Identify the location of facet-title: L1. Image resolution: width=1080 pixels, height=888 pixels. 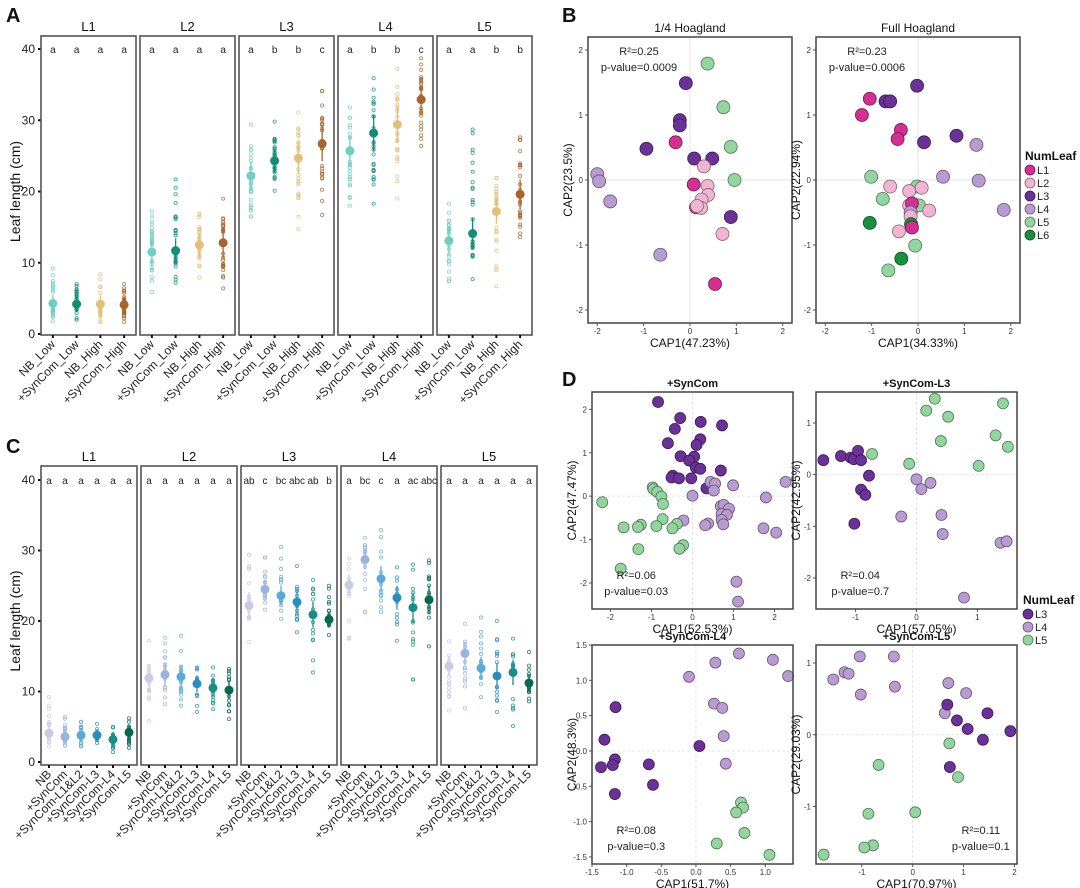
(88, 26).